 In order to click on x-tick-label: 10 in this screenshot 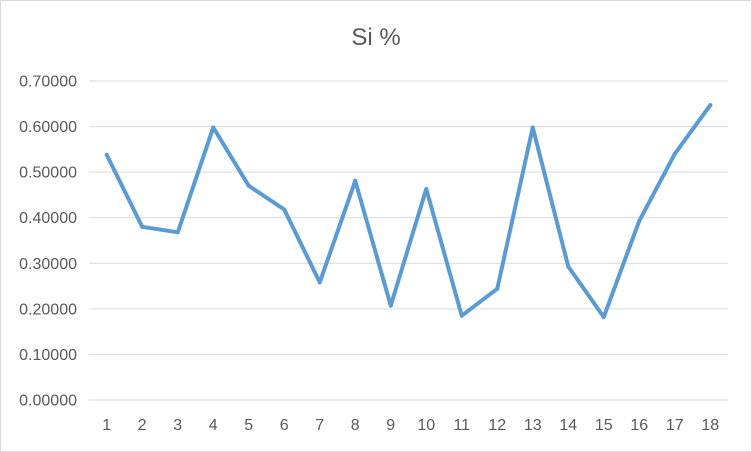, I will do `click(426, 425)`.